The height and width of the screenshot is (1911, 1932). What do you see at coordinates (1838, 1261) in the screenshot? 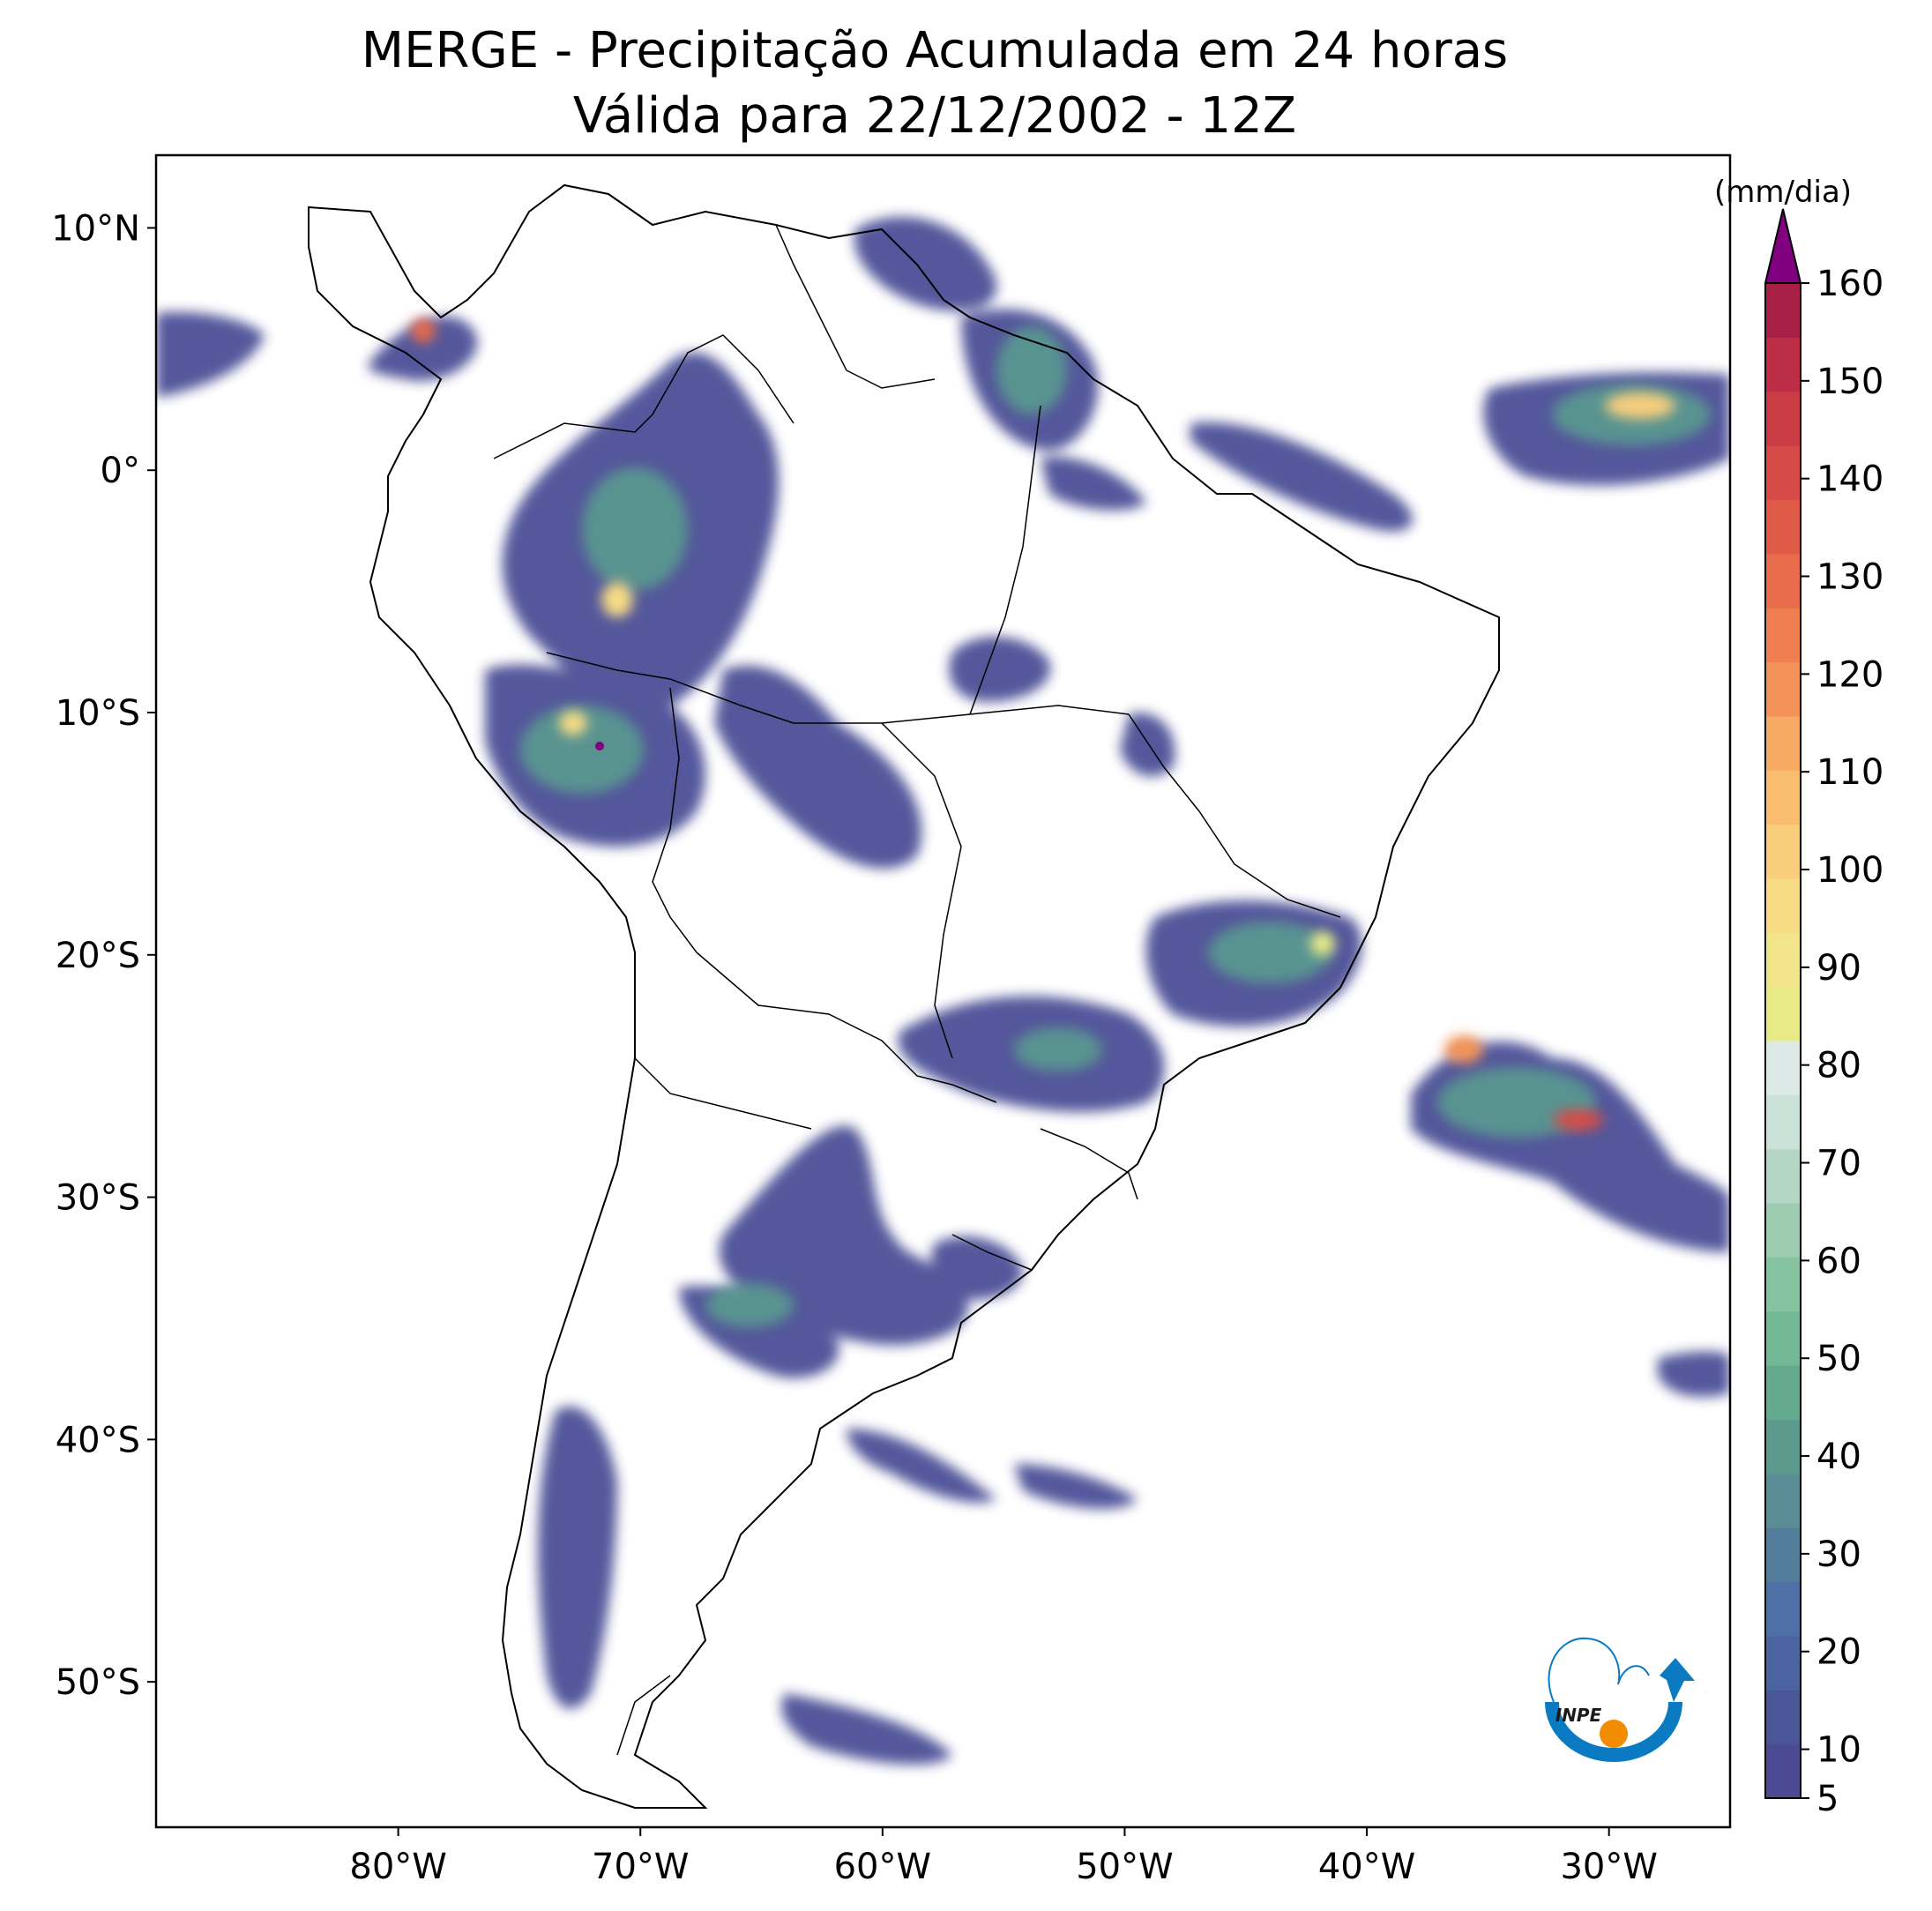
I see `colorbar-tick-label: 60` at bounding box center [1838, 1261].